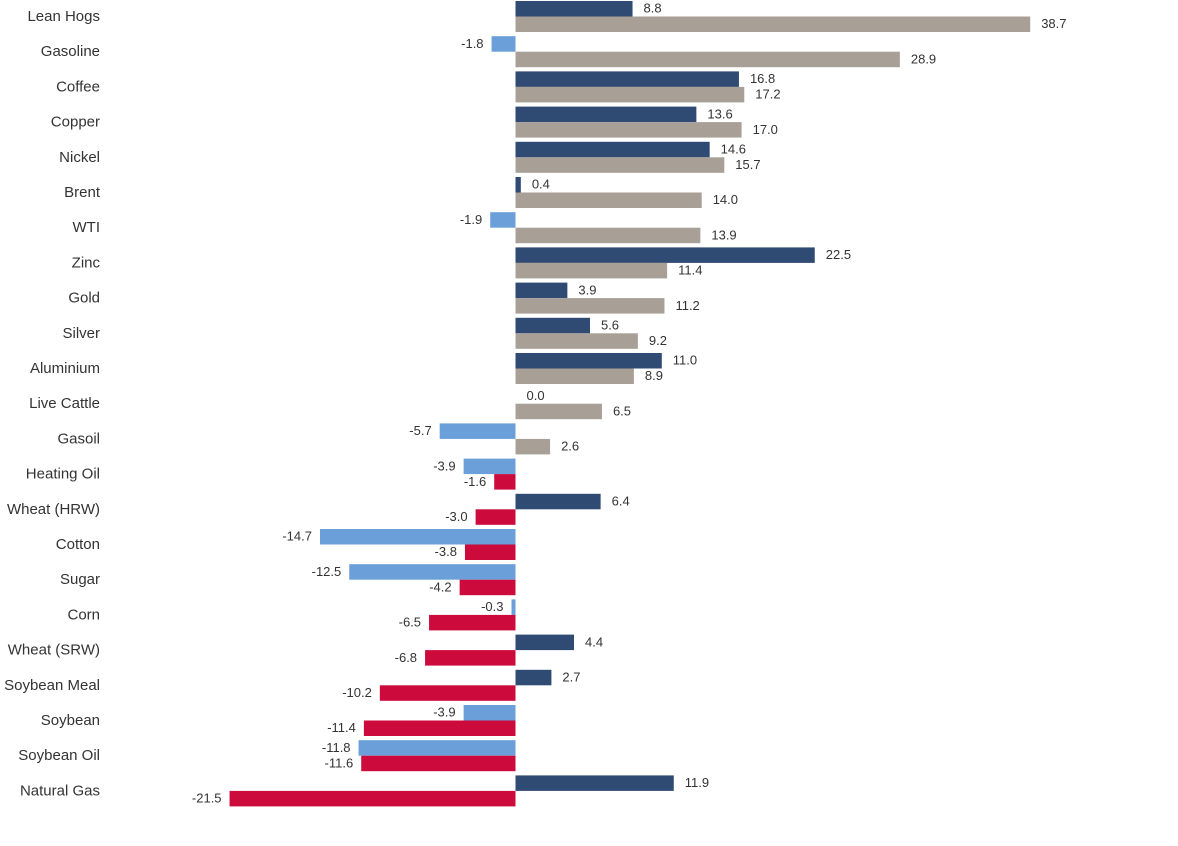 The width and height of the screenshot is (1178, 846). Describe the element at coordinates (587, 289) in the screenshot. I see `value-label-gold-series-1: 3.9` at that location.